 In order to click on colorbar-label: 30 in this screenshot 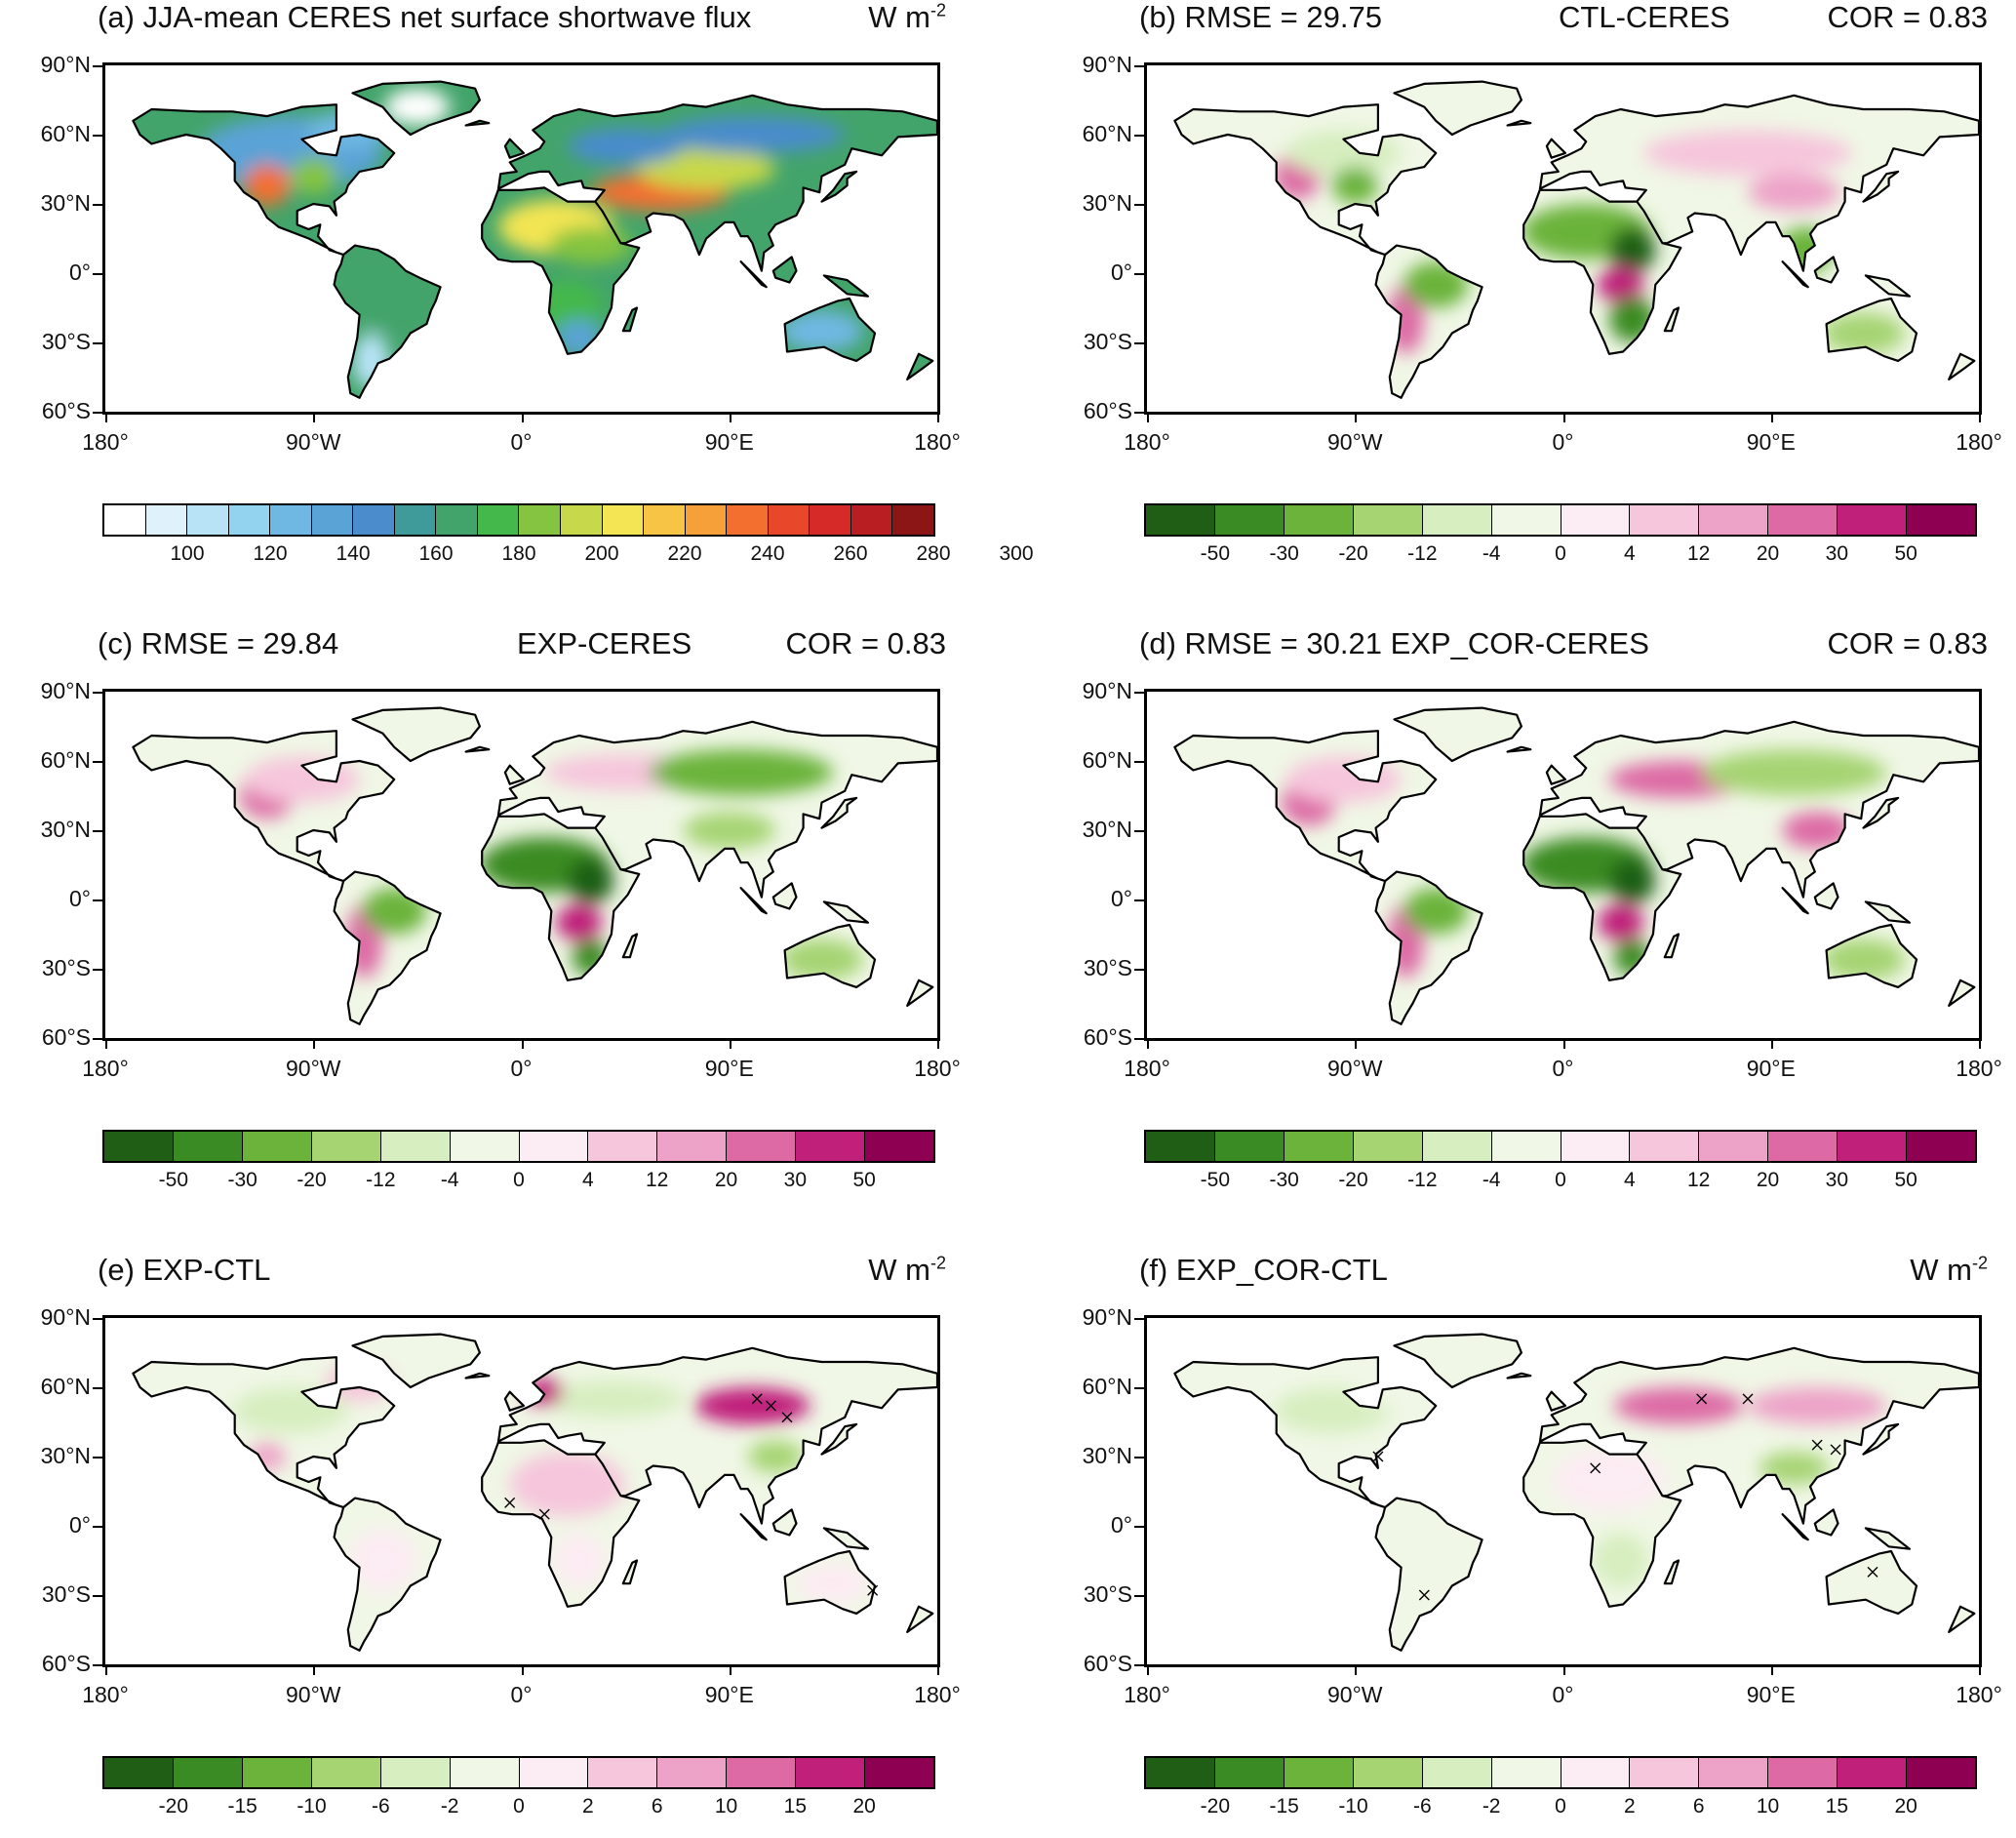, I will do `click(1837, 1180)`.